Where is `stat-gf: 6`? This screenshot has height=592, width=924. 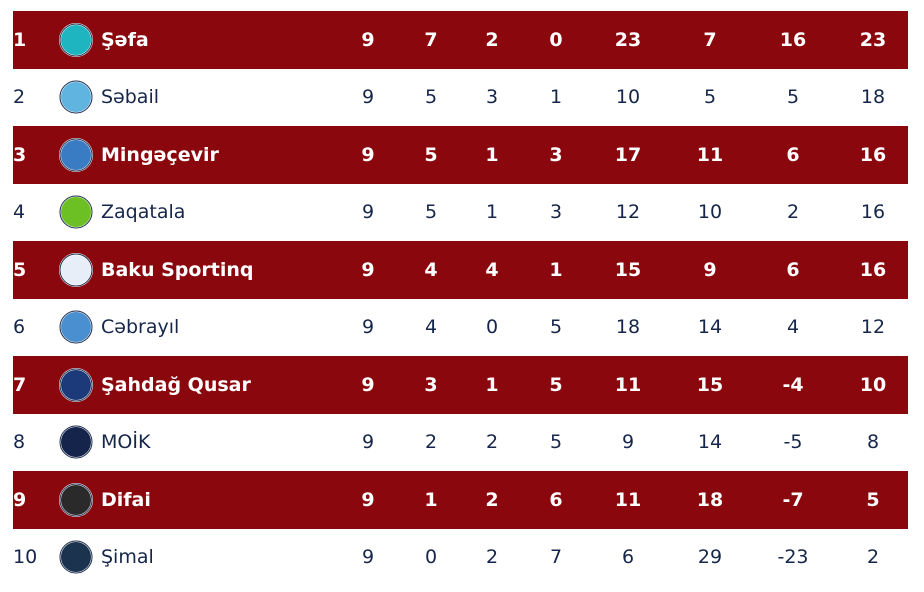
stat-gf: 6 is located at coordinates (628, 557).